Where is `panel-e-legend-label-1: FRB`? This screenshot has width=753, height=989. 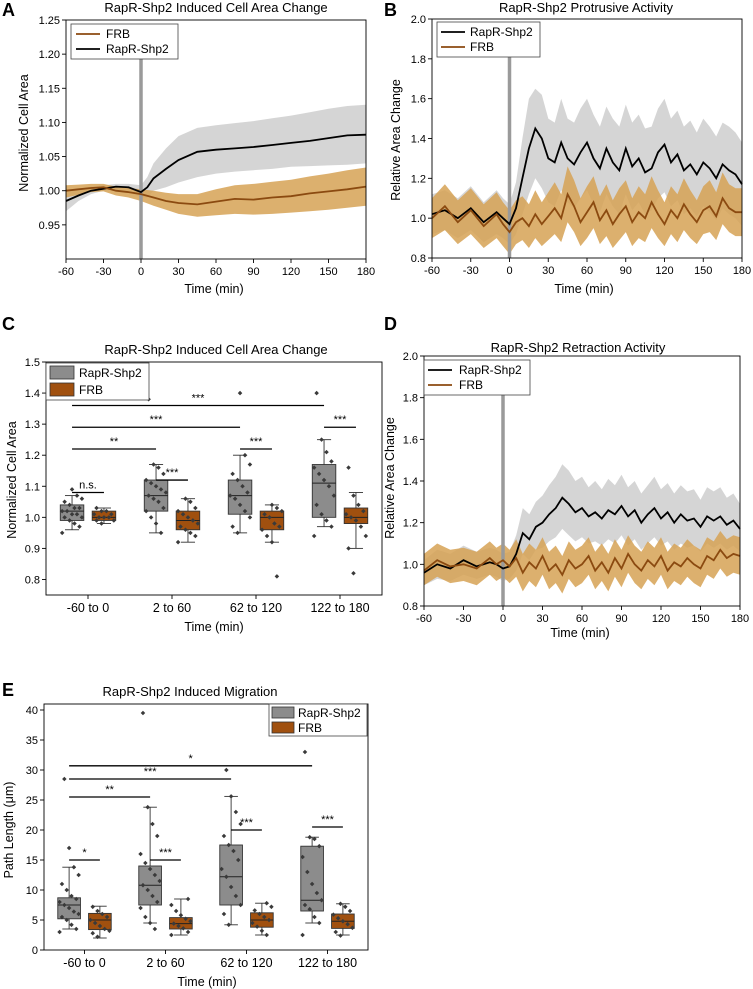 panel-e-legend-label-1: FRB is located at coordinates (310, 728).